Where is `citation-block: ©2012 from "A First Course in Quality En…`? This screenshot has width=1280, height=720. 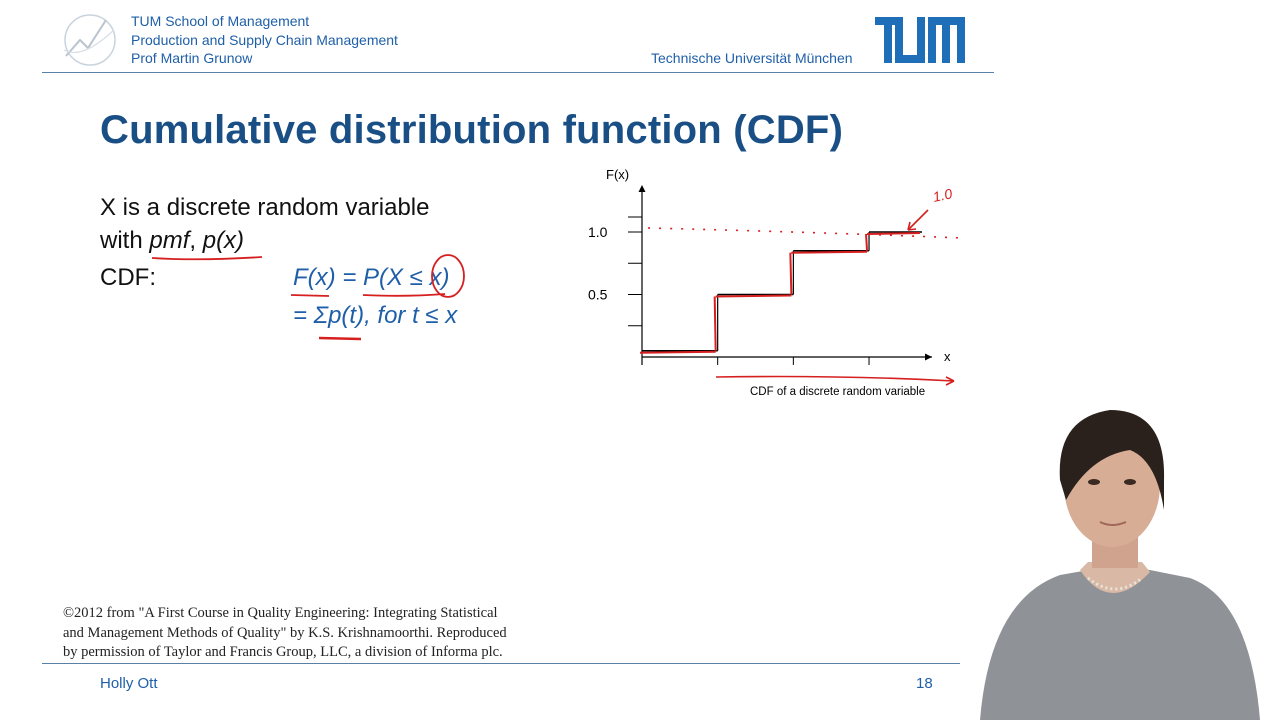
citation-block: ©2012 from "A First Course in Quality En… is located at coordinates (323, 633).